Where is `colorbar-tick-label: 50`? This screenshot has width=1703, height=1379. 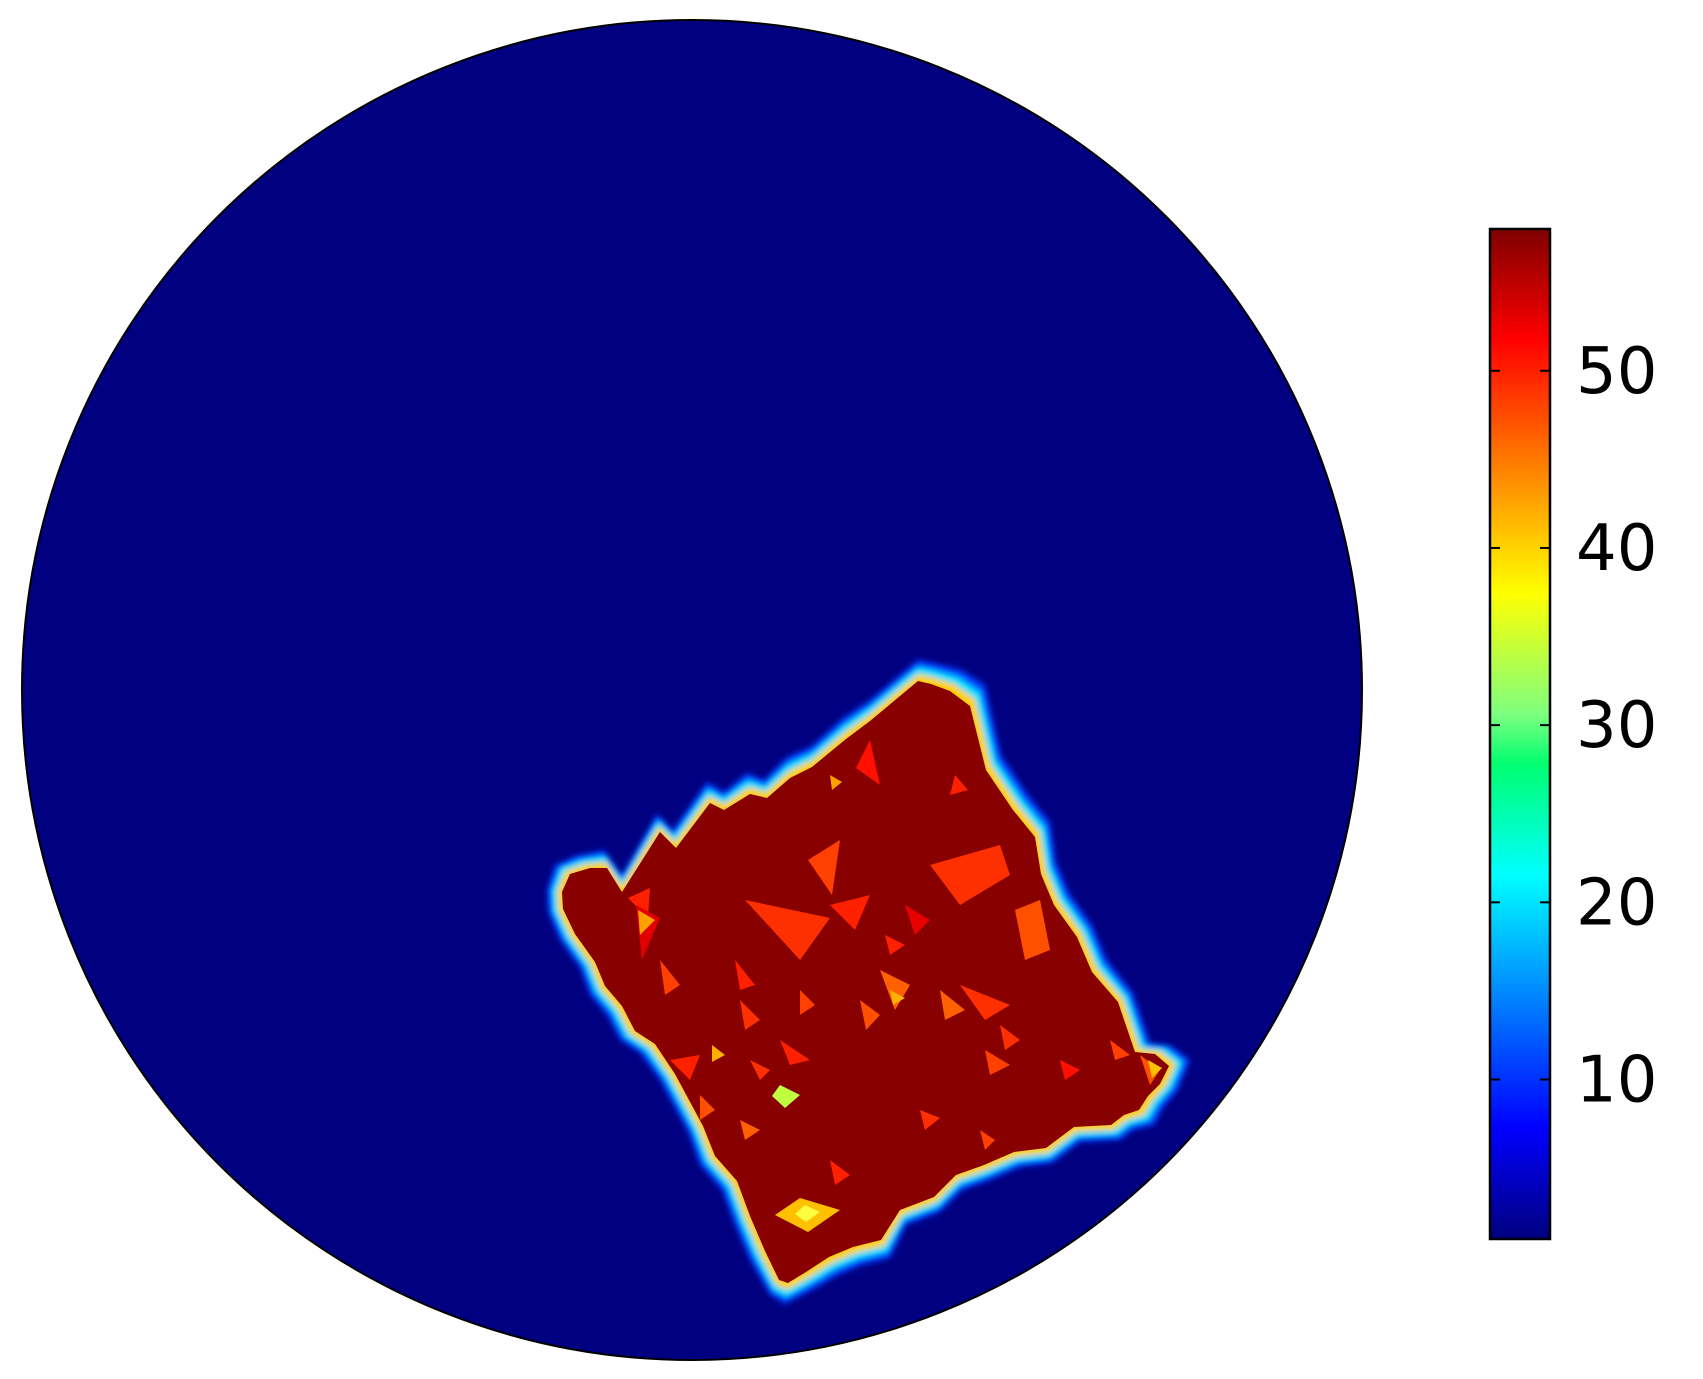 colorbar-tick-label: 50 is located at coordinates (1616, 372).